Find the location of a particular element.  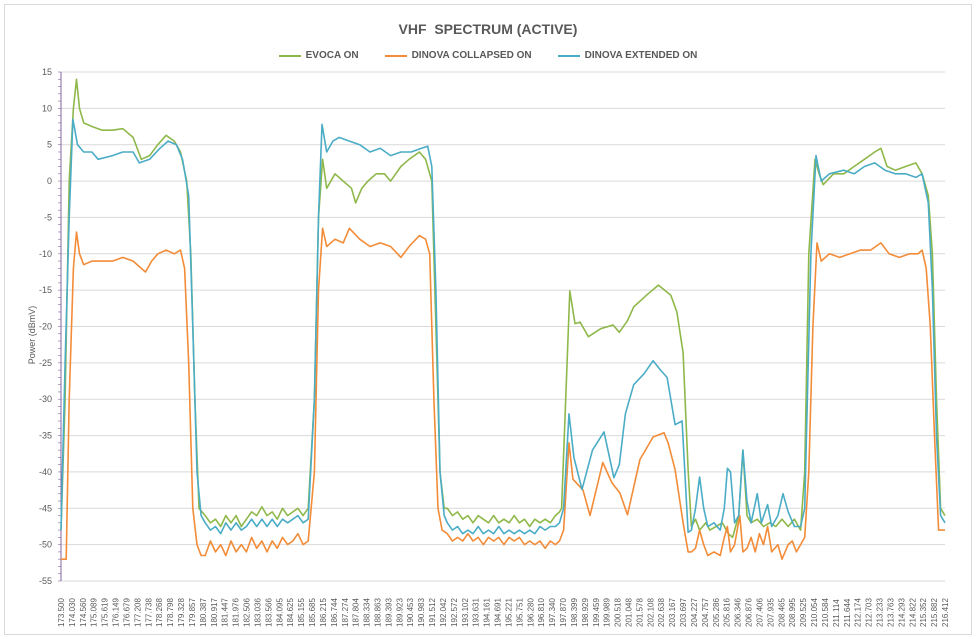

x-tick-label: 180.917 is located at coordinates (214, 612).